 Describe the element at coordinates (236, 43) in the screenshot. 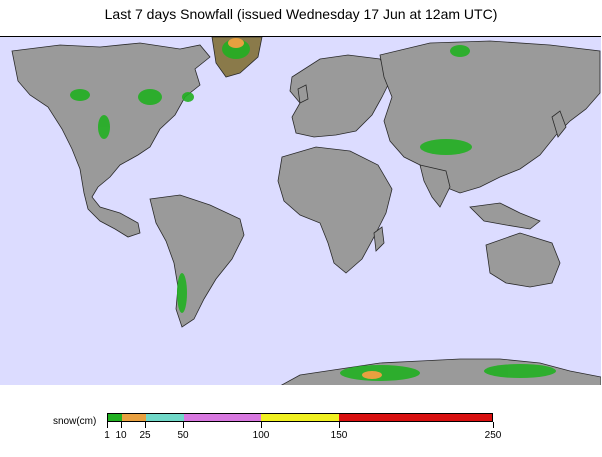

I see `snow-greenland-heavy` at that location.